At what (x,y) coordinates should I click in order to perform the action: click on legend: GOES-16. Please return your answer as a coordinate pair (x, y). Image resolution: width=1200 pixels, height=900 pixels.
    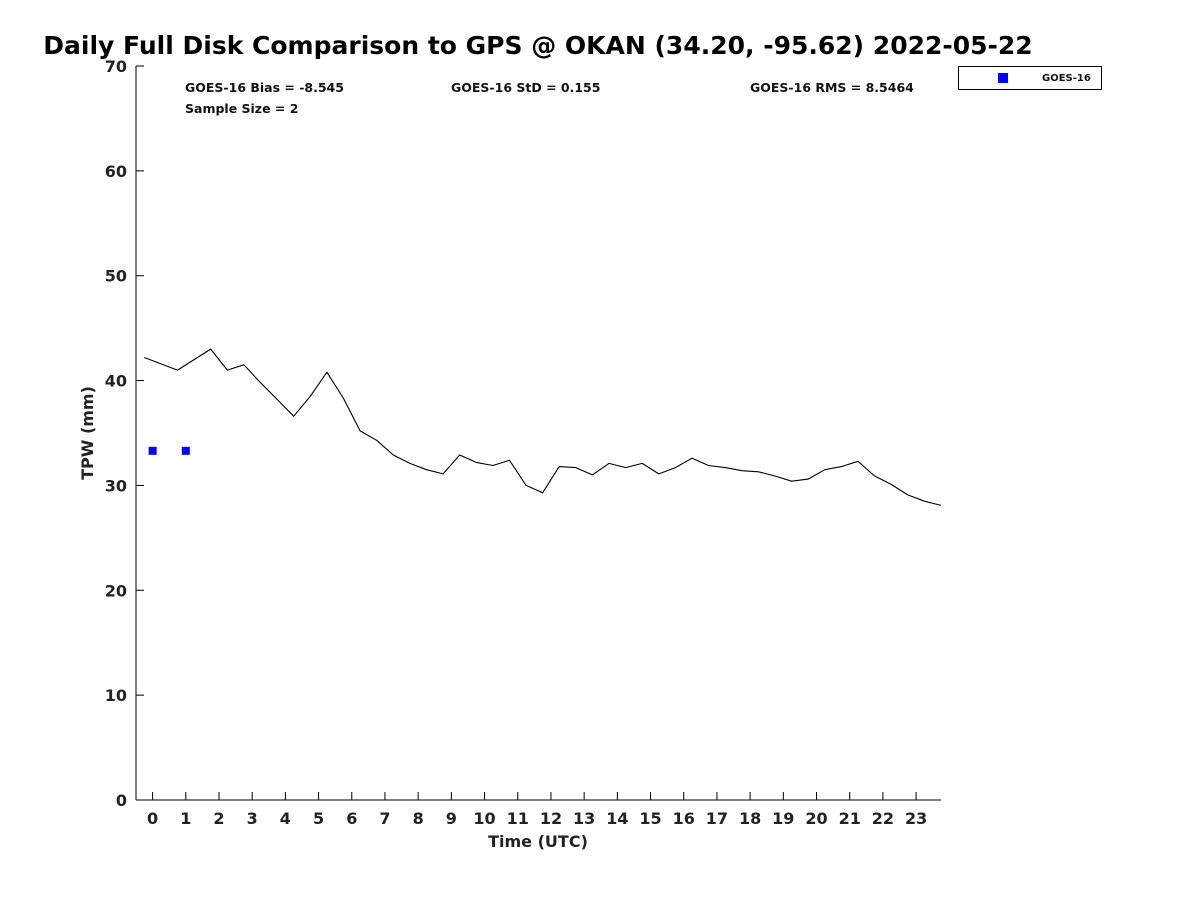
    Looking at the image, I should click on (1030, 78).